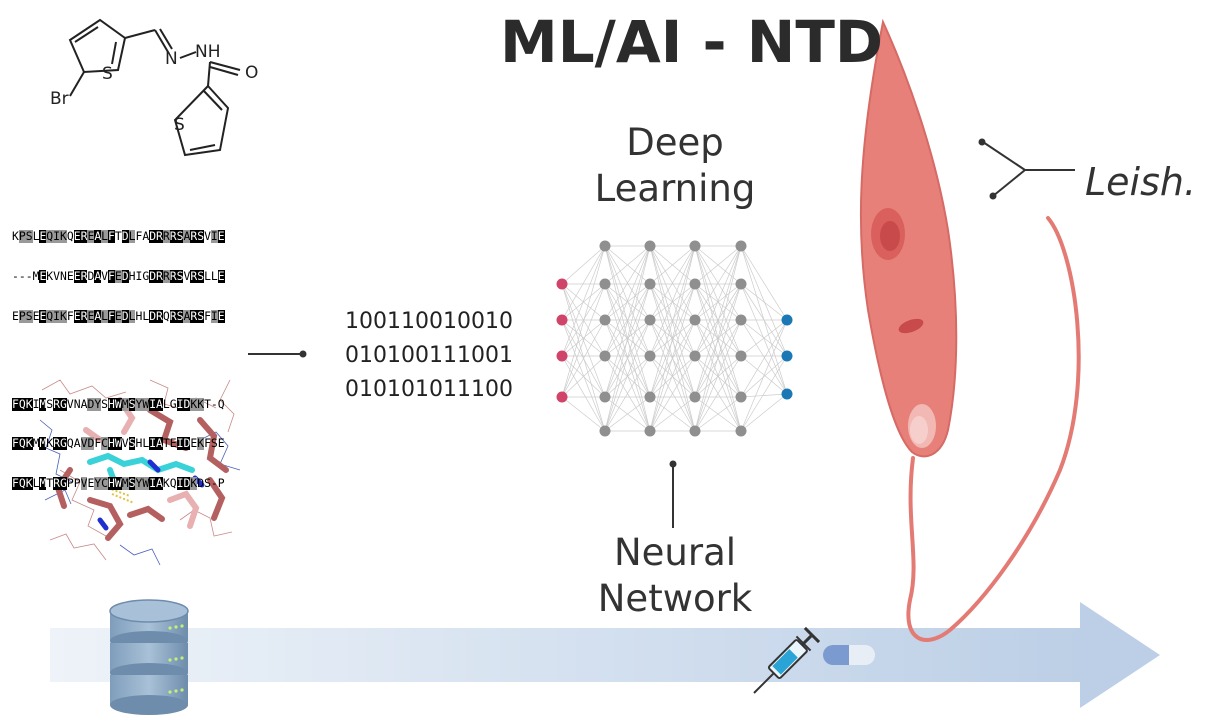  Describe the element at coordinates (149, 657) in the screenshot. I see `database-icon` at that location.